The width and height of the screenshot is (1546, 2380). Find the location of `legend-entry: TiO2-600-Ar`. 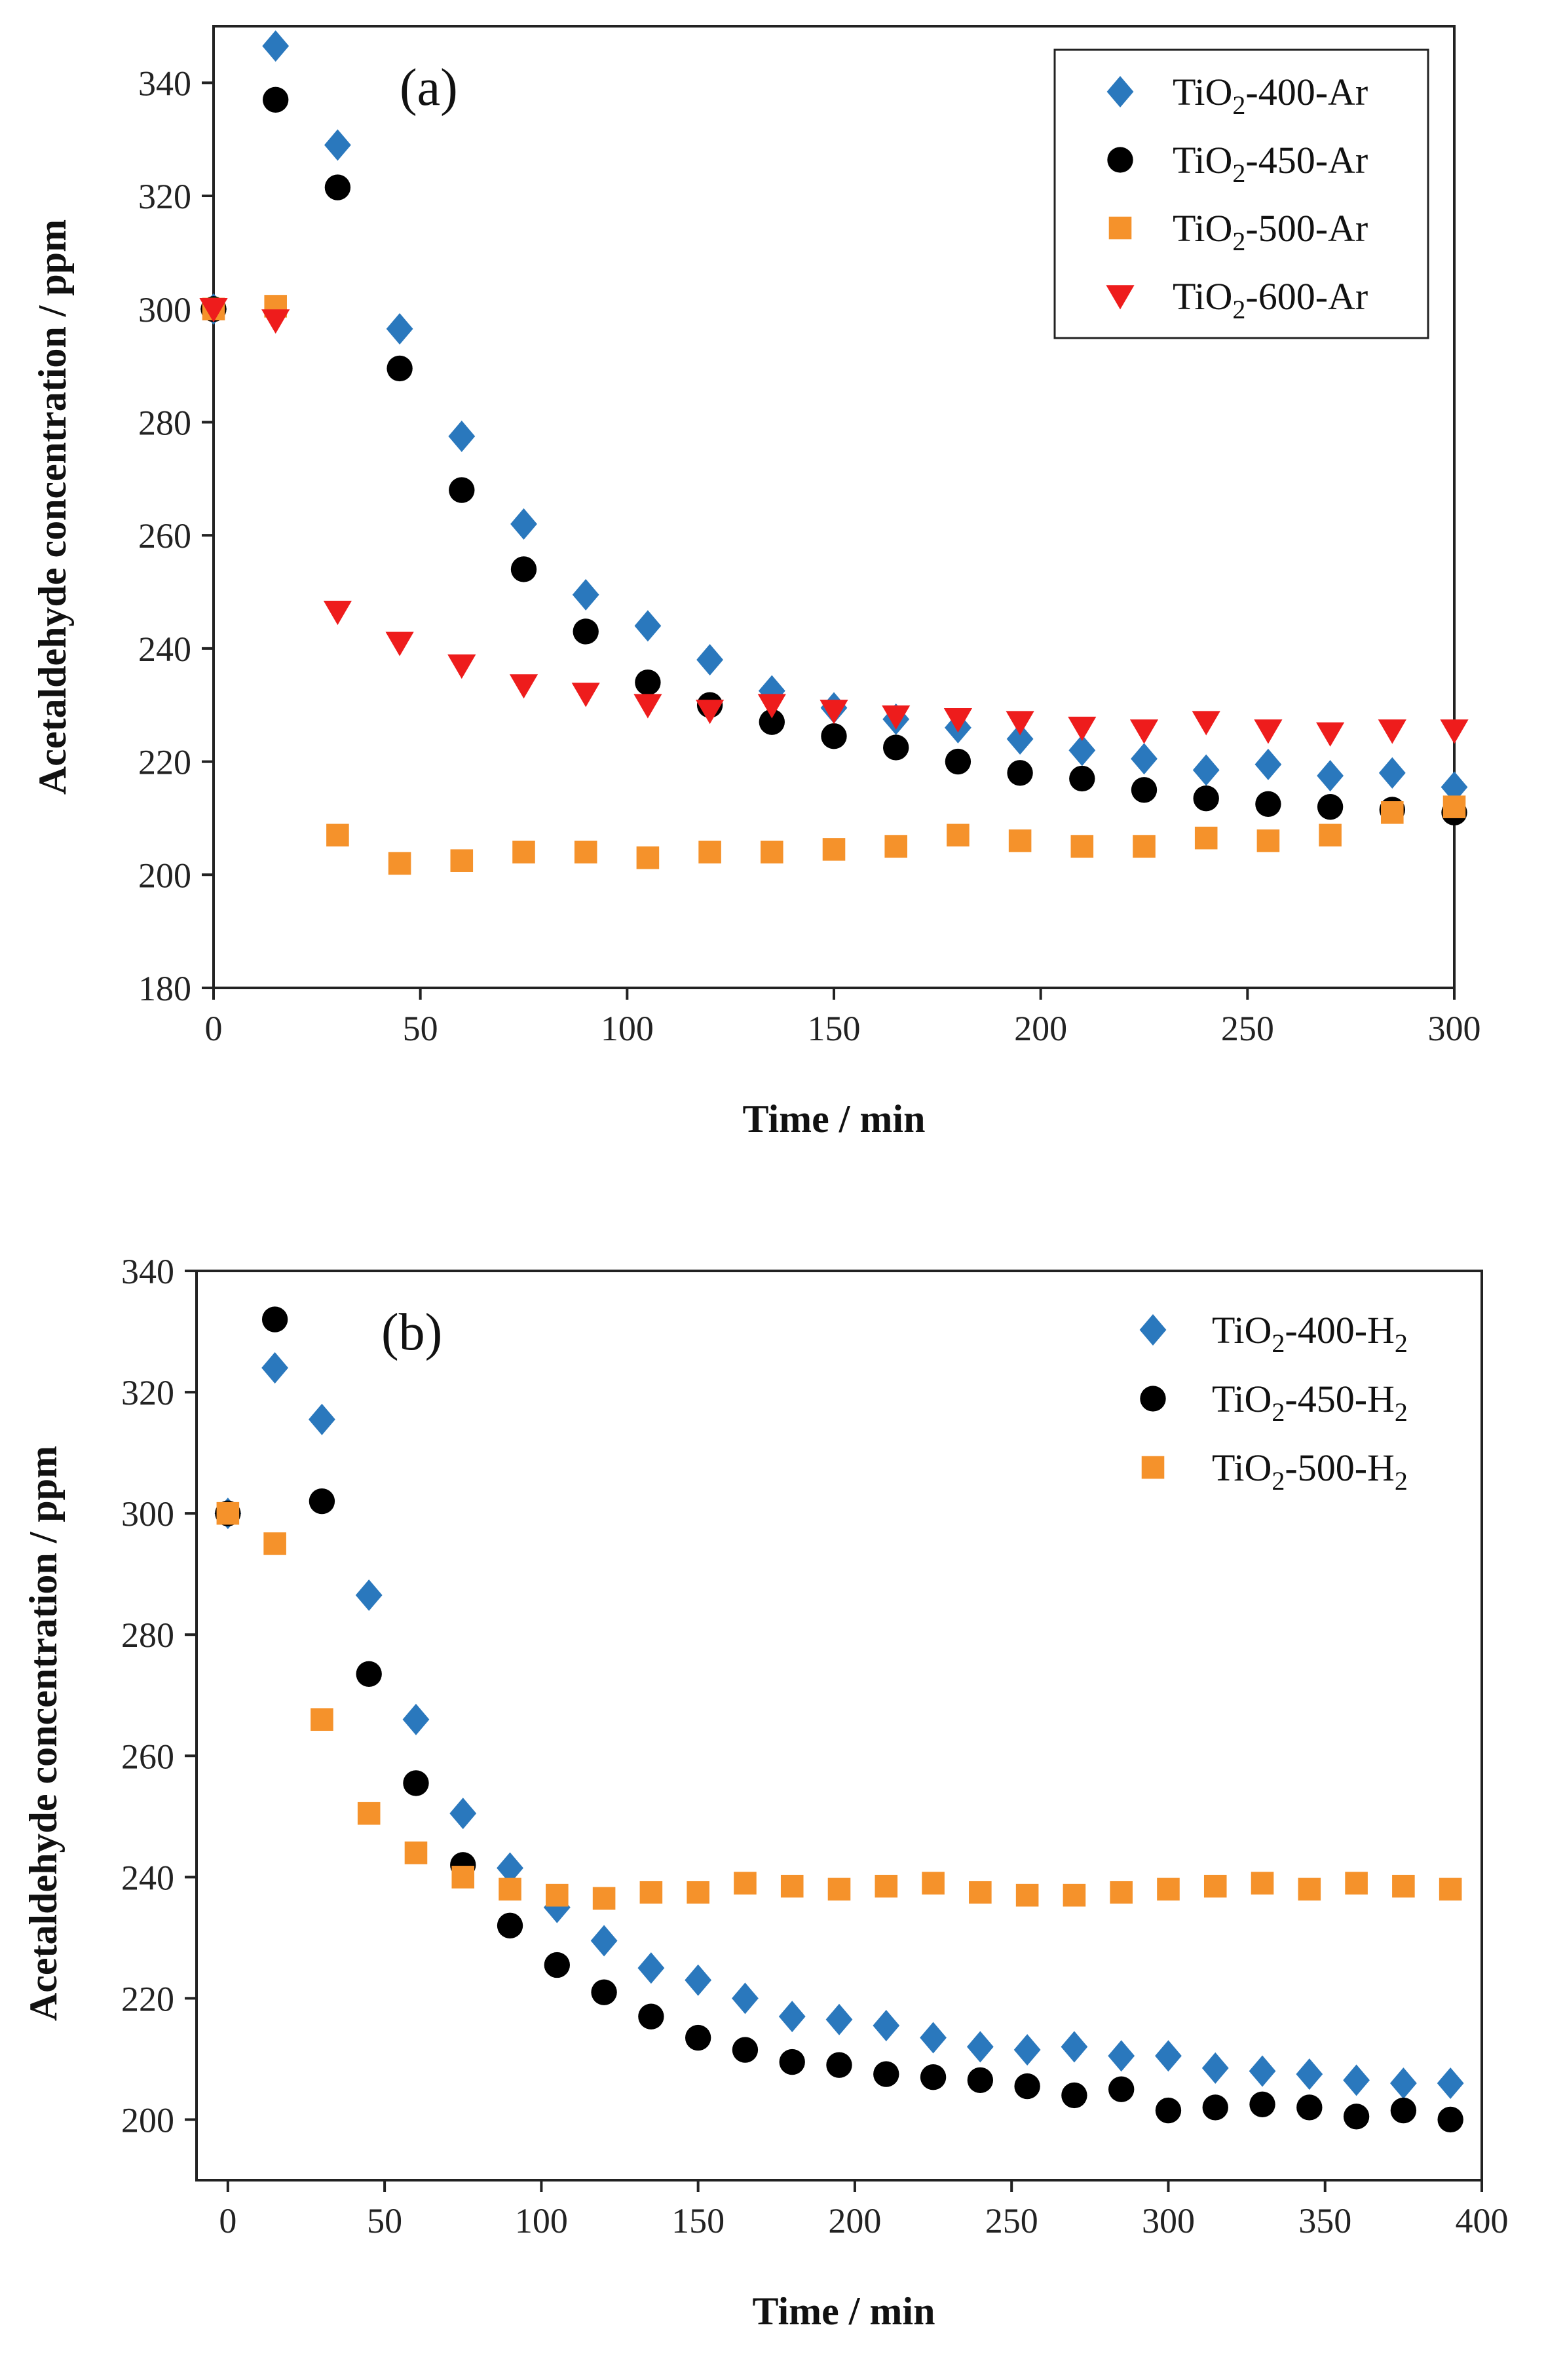

legend-entry: TiO2-600-Ar is located at coordinates (1237, 299).